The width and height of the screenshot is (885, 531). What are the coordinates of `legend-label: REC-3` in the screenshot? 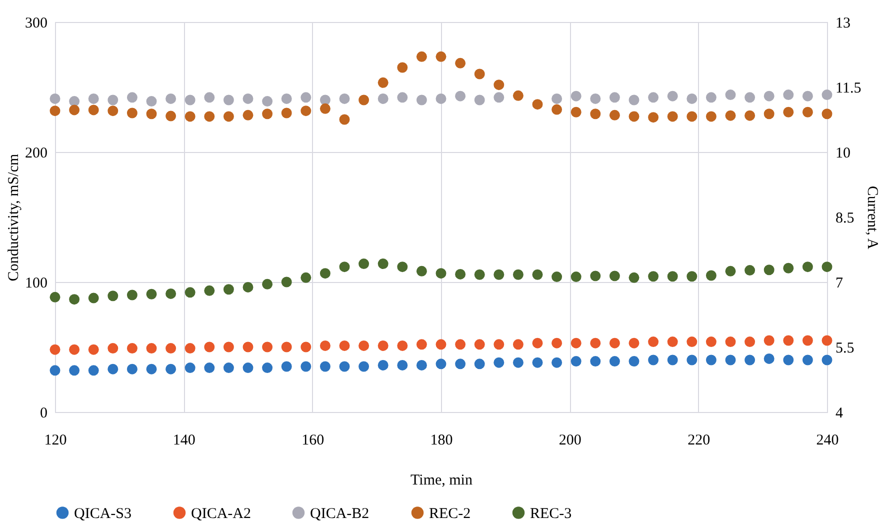 It's located at (551, 514).